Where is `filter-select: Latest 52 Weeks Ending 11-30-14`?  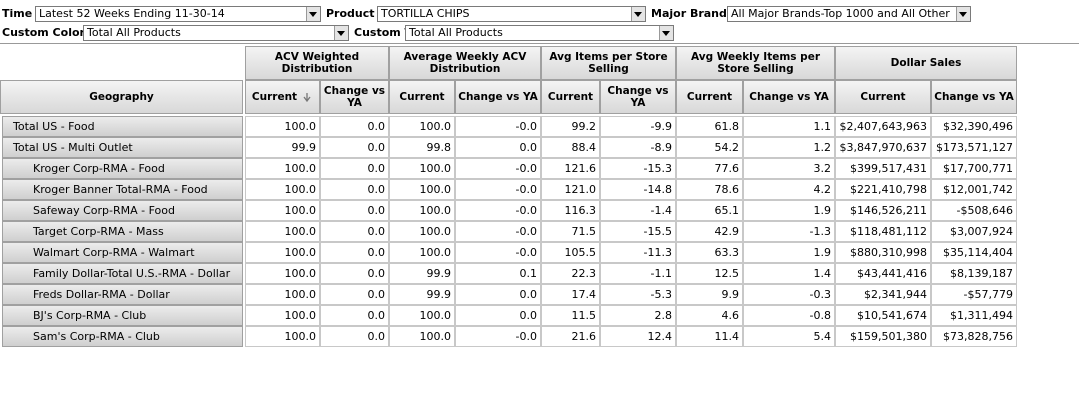 filter-select: Latest 52 Weeks Ending 11-30-14 is located at coordinates (178, 14).